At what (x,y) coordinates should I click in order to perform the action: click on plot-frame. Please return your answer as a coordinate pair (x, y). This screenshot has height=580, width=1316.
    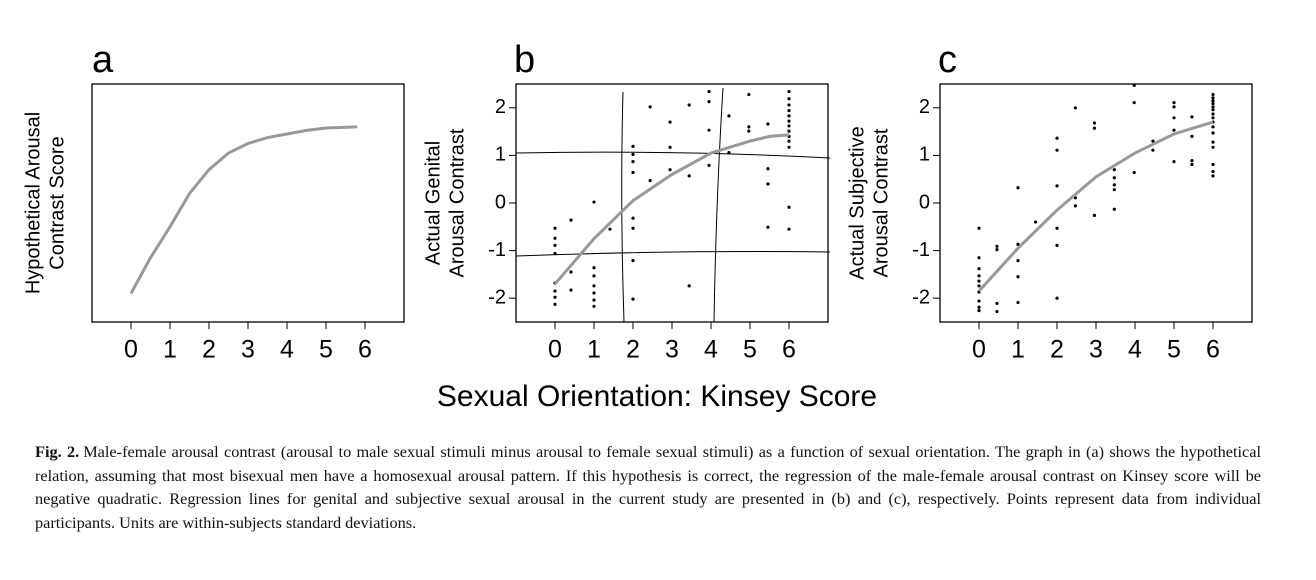
    Looking at the image, I should click on (1096, 203).